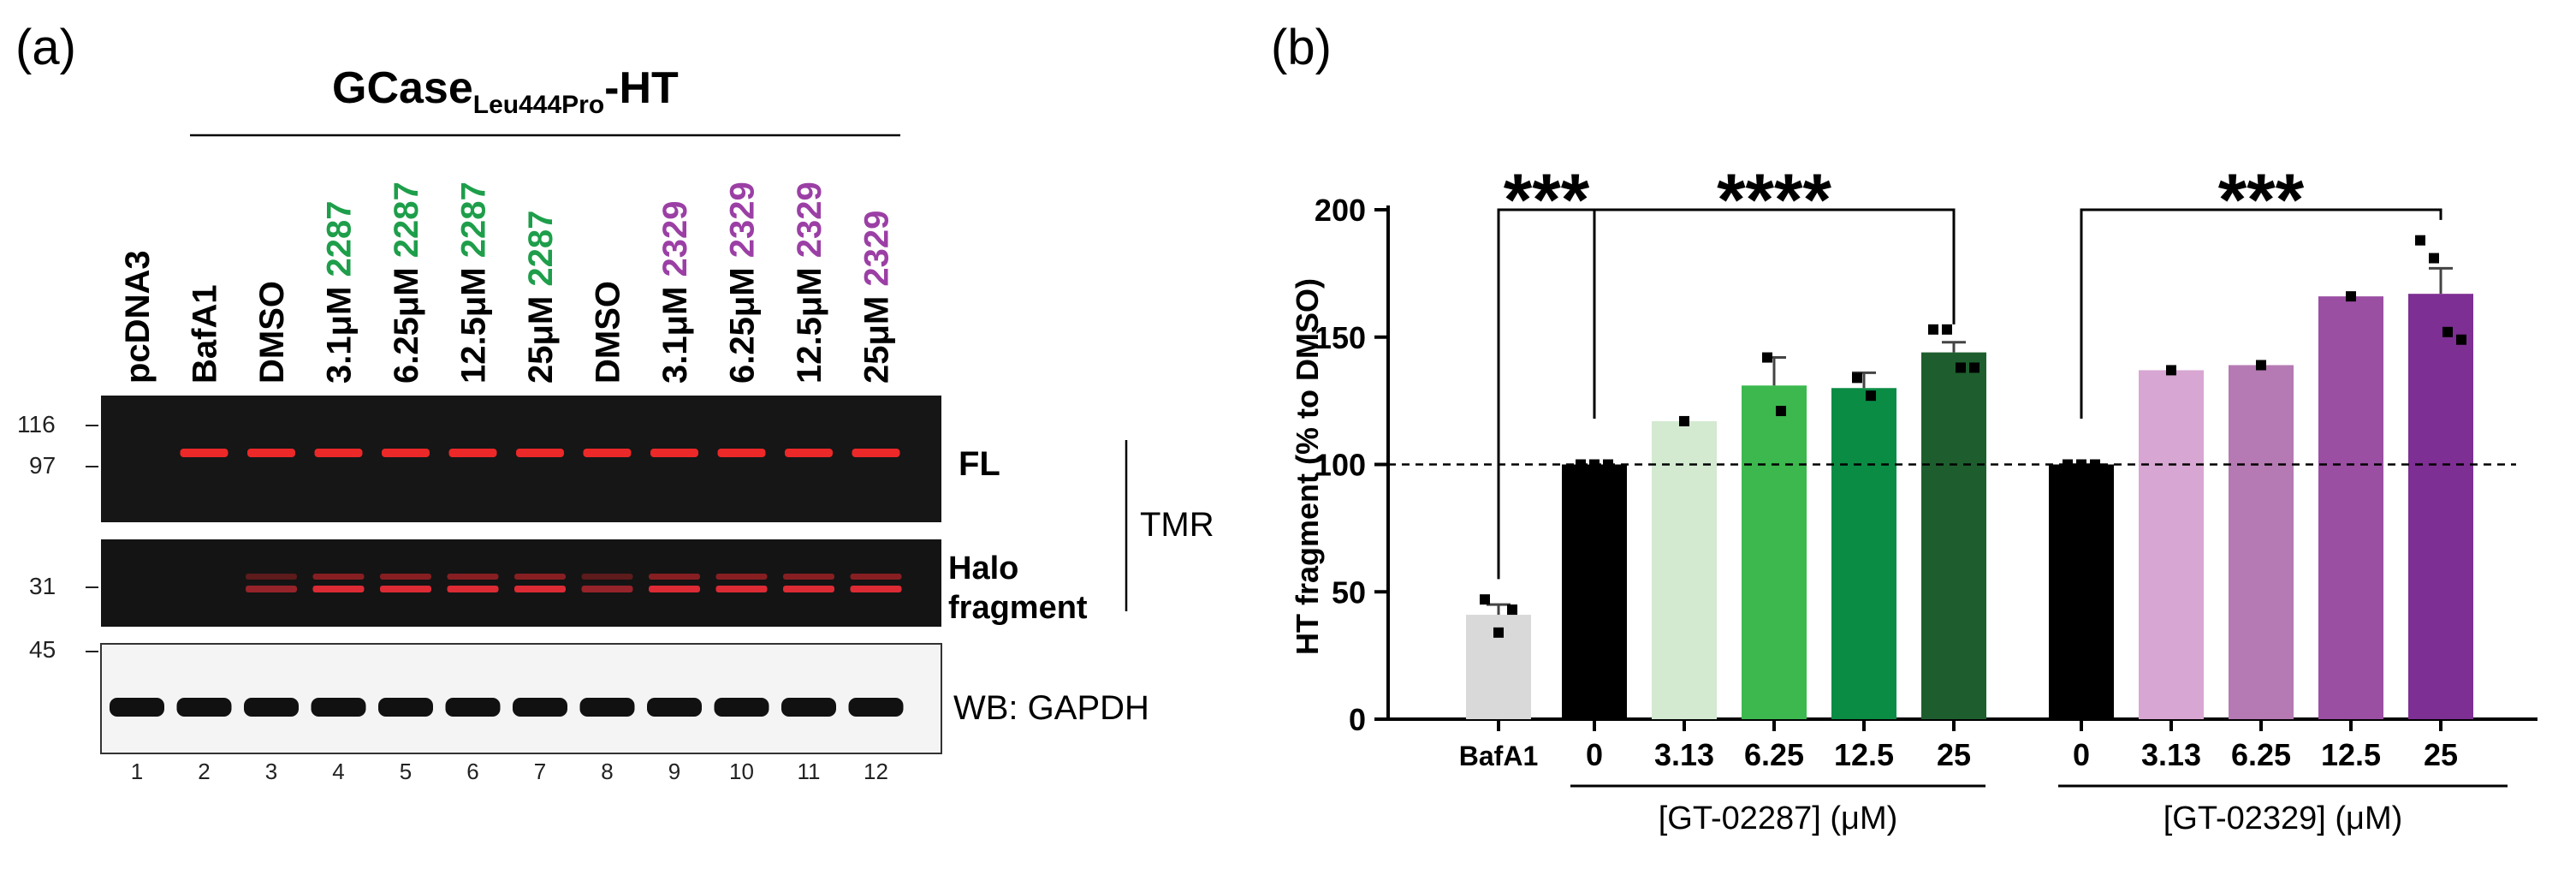 The height and width of the screenshot is (869, 2576). Describe the element at coordinates (2283, 819) in the screenshot. I see `group-label: [GT-02329] (μM)` at that location.